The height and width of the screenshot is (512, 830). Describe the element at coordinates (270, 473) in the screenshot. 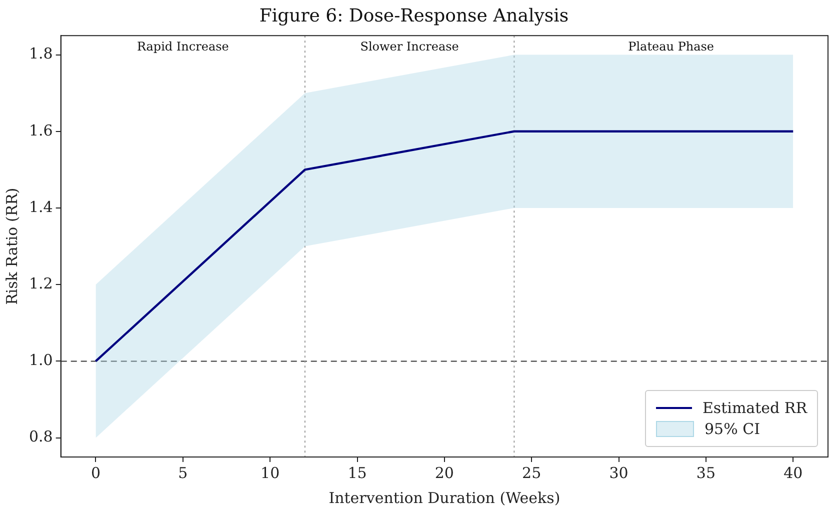

I see `x-tick-label: 10` at that location.